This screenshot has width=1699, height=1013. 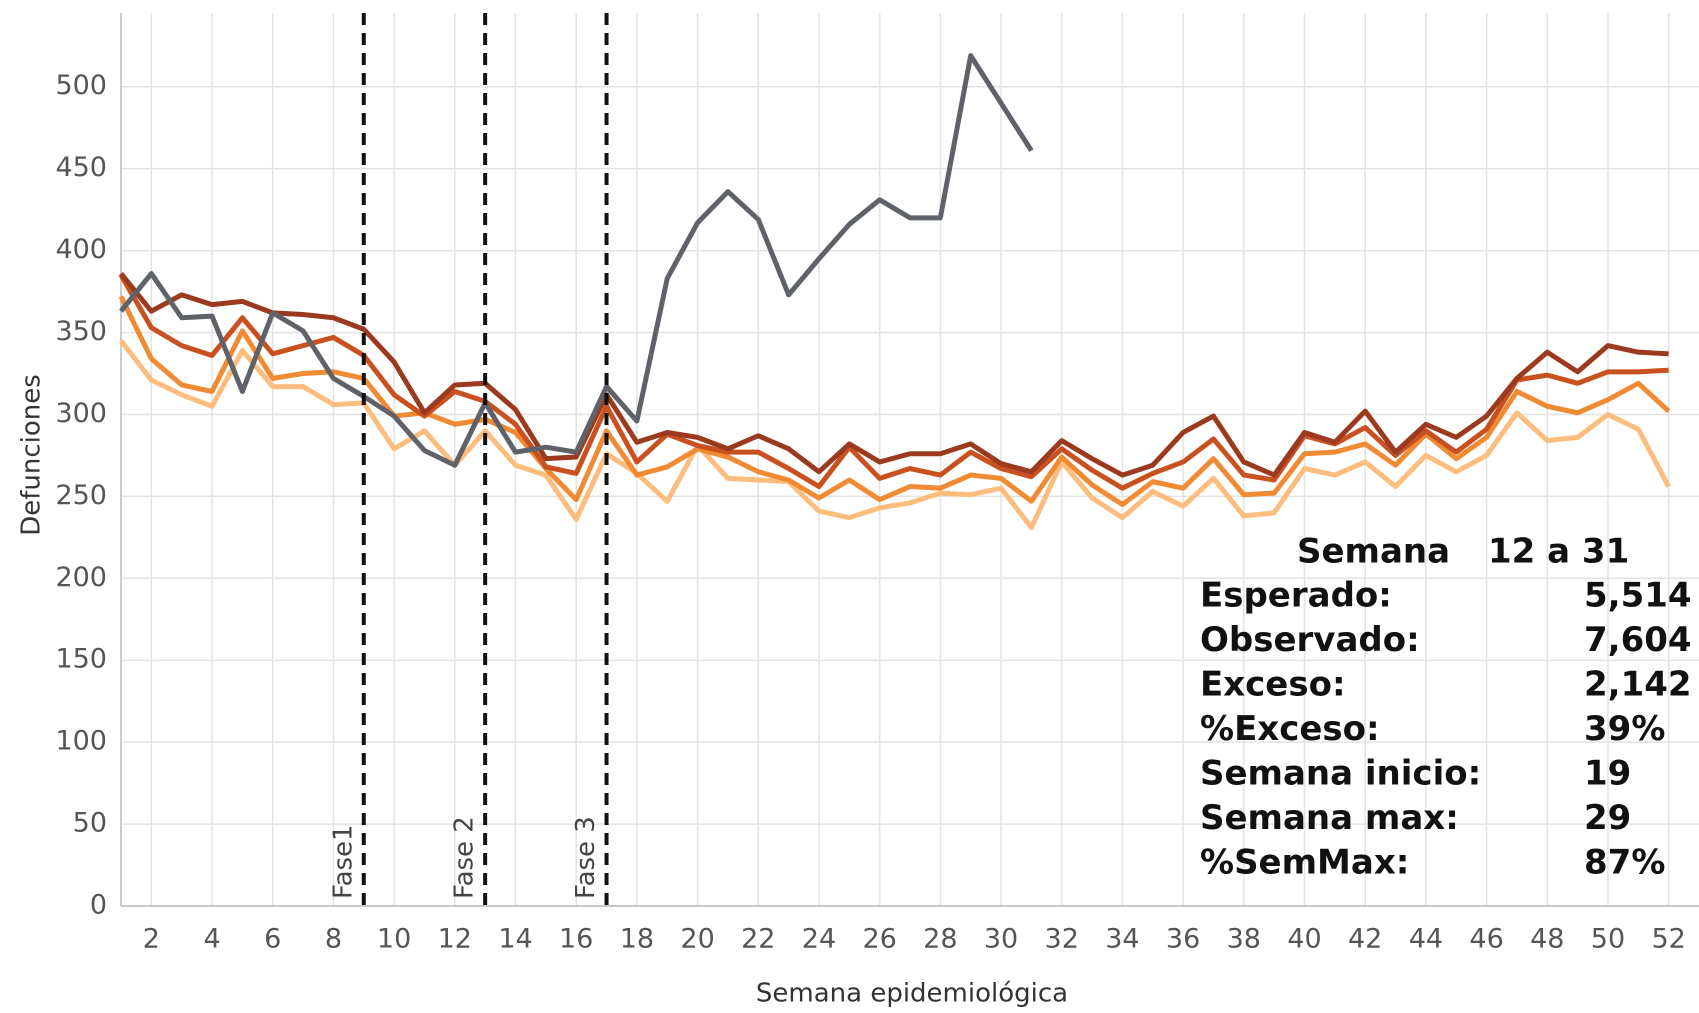 What do you see at coordinates (1296, 596) in the screenshot?
I see `stats-label: Esperado:` at bounding box center [1296, 596].